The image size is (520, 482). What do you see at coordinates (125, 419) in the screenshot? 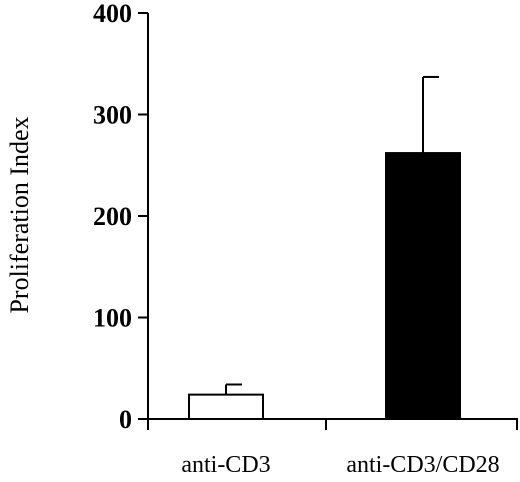
I see `y-tick-label: 0` at bounding box center [125, 419].